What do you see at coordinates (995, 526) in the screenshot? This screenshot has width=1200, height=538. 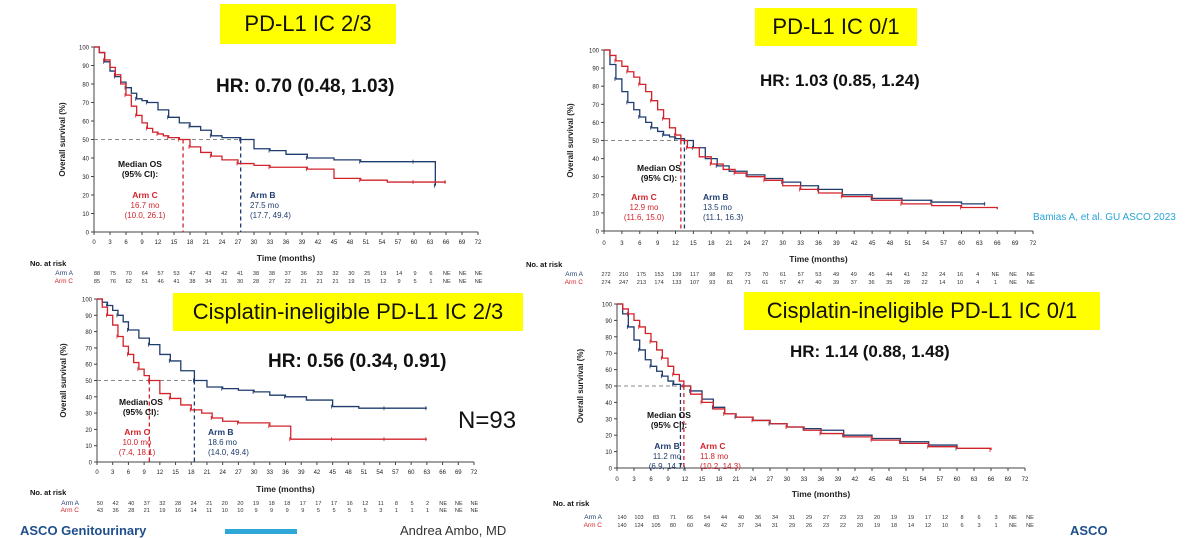 I see `risk-value: 1` at bounding box center [995, 526].